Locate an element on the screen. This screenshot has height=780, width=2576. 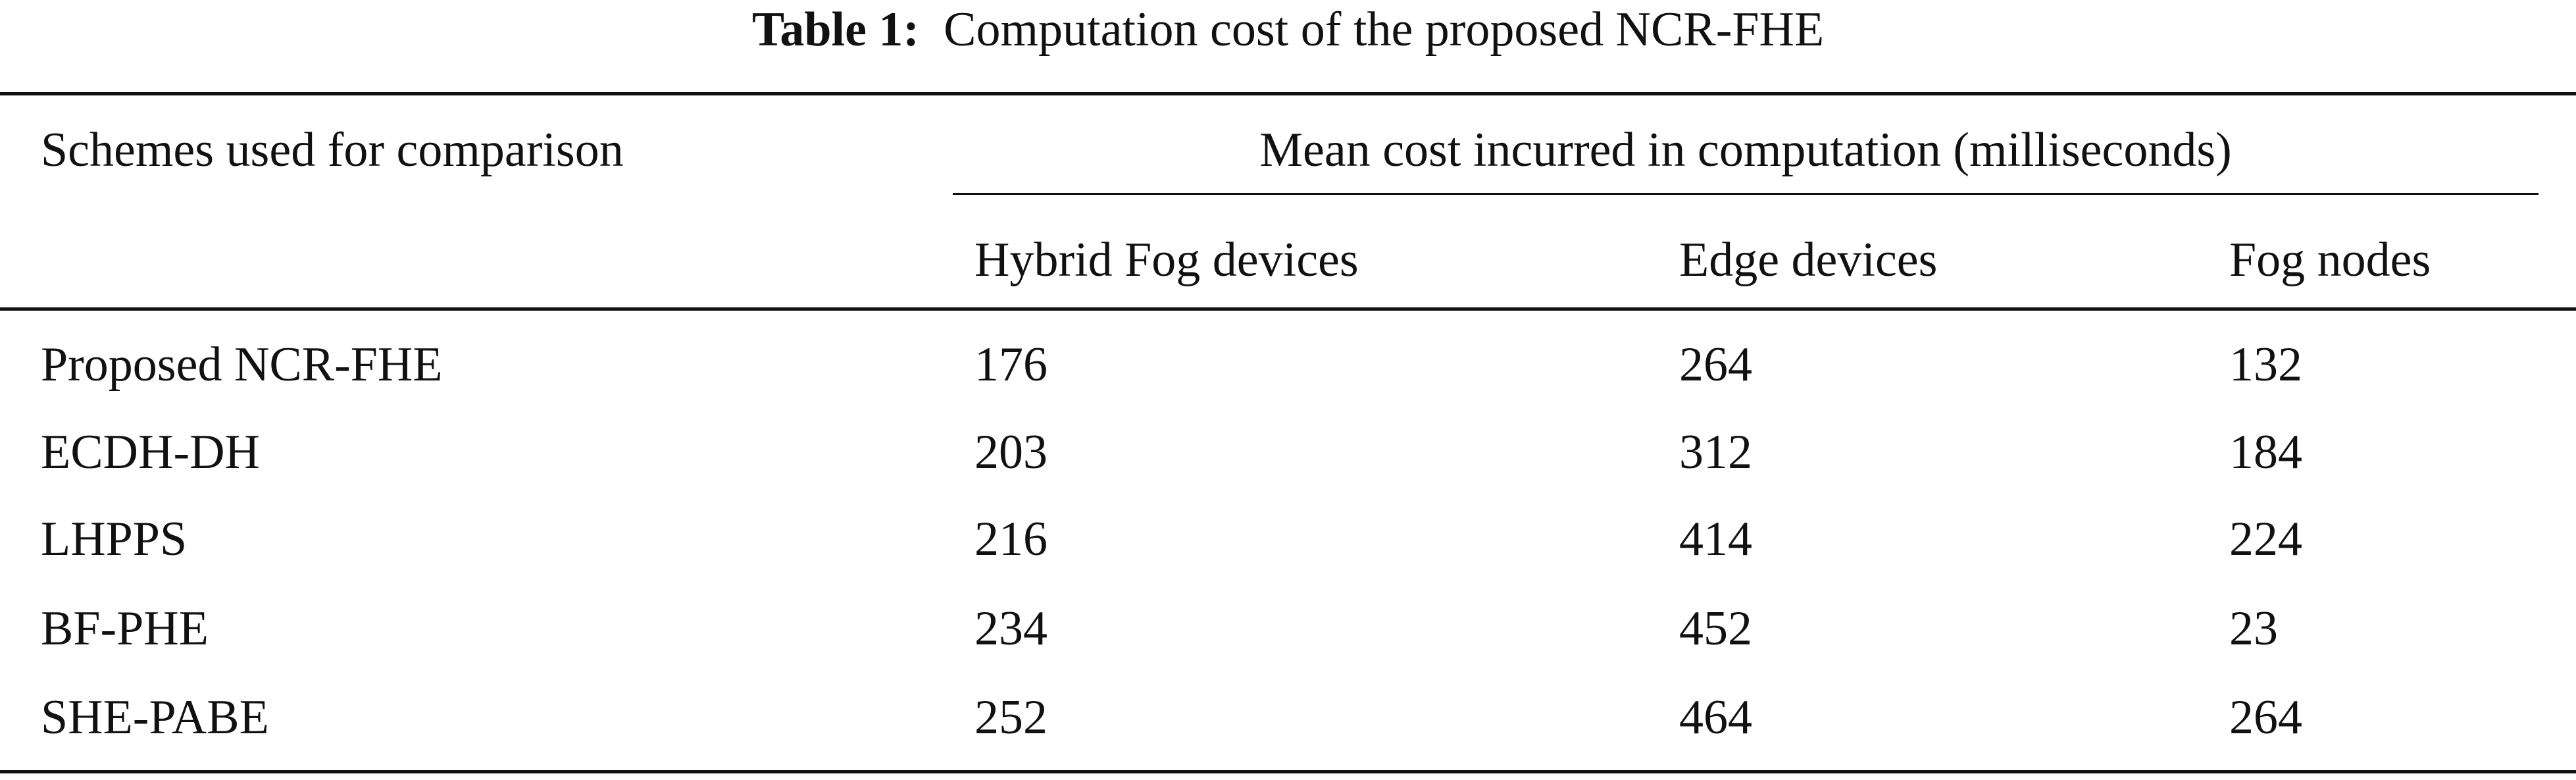
row-label: LHPPS is located at coordinates (114, 539).